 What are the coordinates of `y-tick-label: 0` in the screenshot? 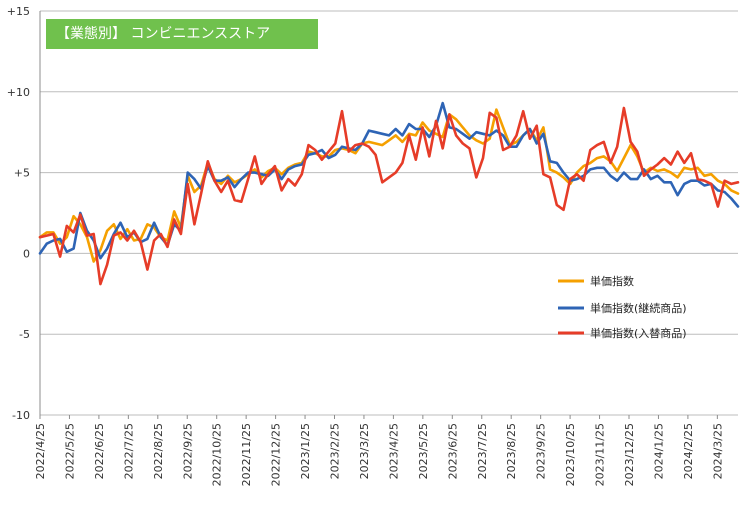 It's located at (26, 253).